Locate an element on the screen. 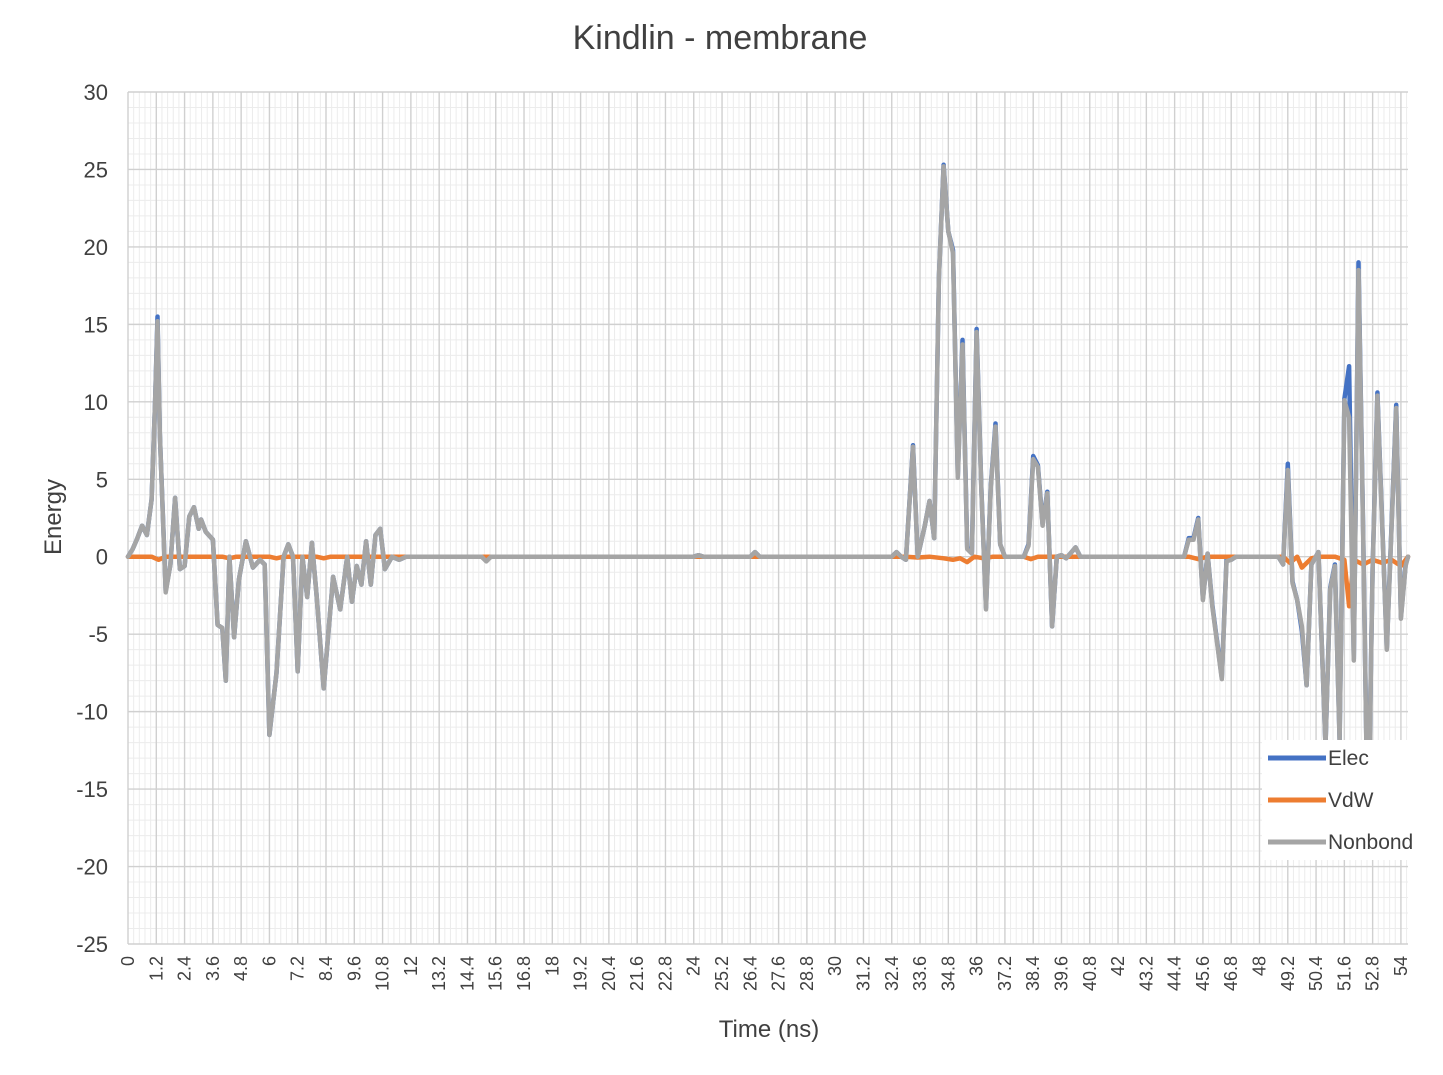  y-tick-label: -5 is located at coordinates (98, 634).